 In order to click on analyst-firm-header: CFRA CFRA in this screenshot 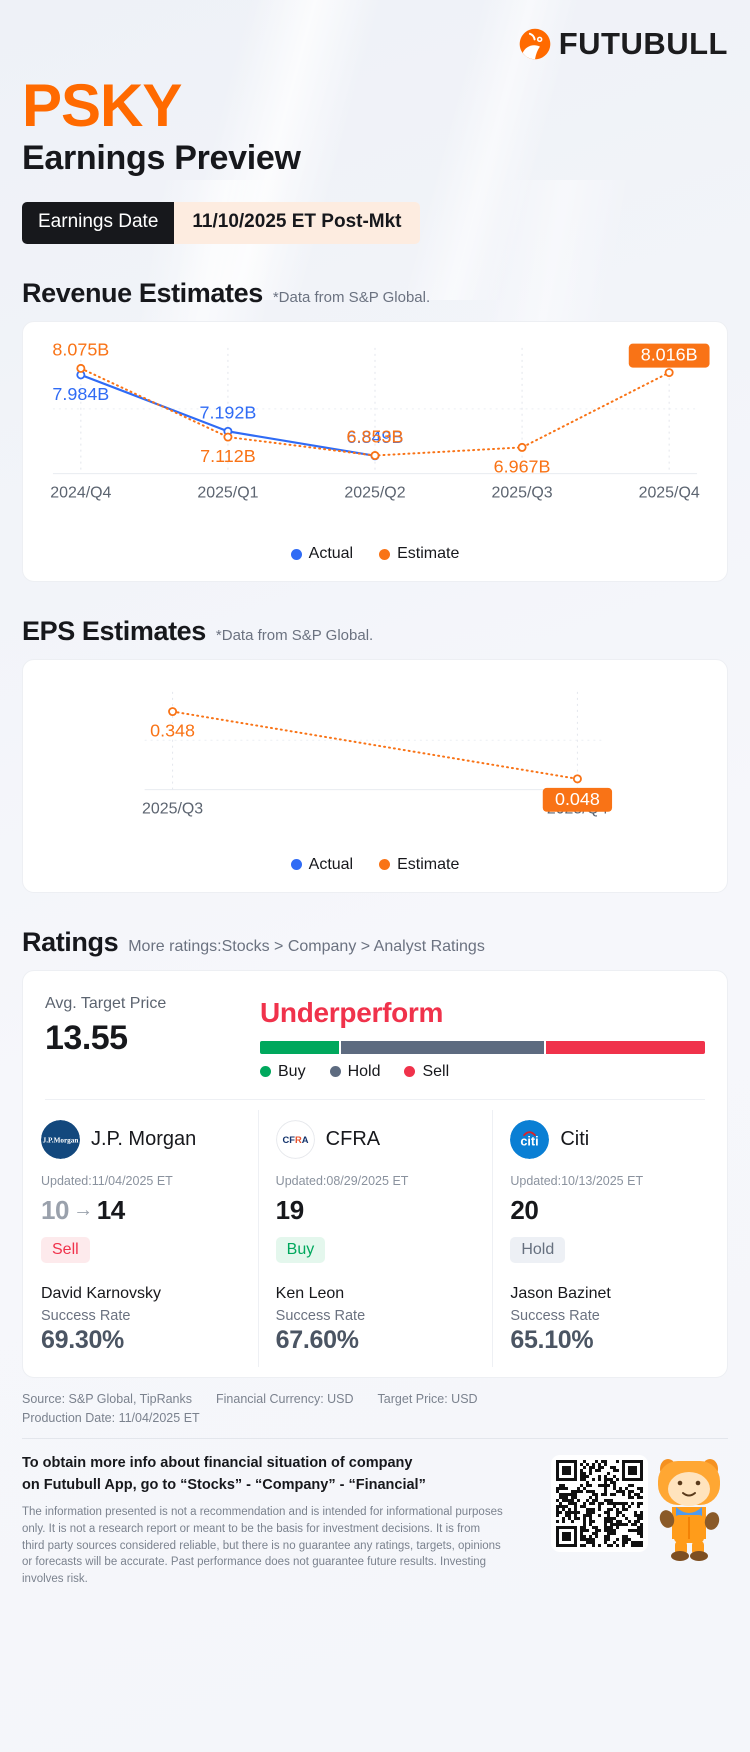, I will do `click(375, 1139)`.